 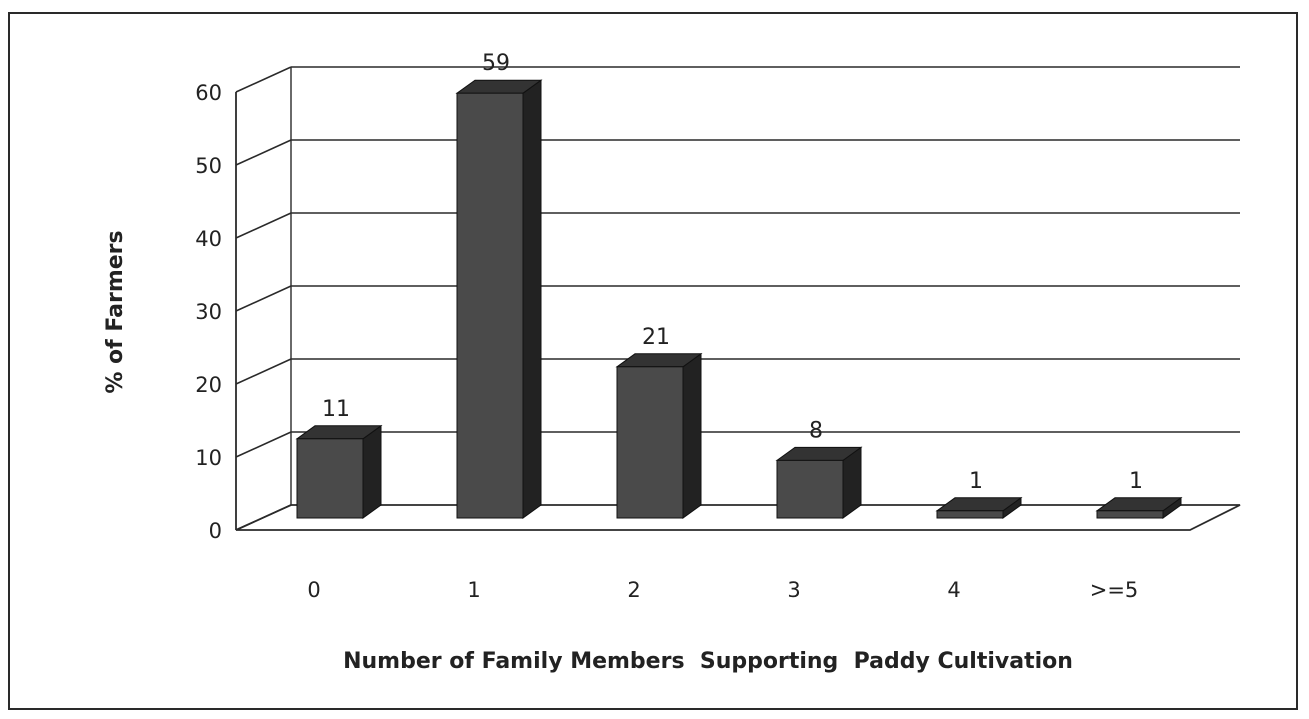 I want to click on y-tick-label: 10, so click(x=208, y=458).